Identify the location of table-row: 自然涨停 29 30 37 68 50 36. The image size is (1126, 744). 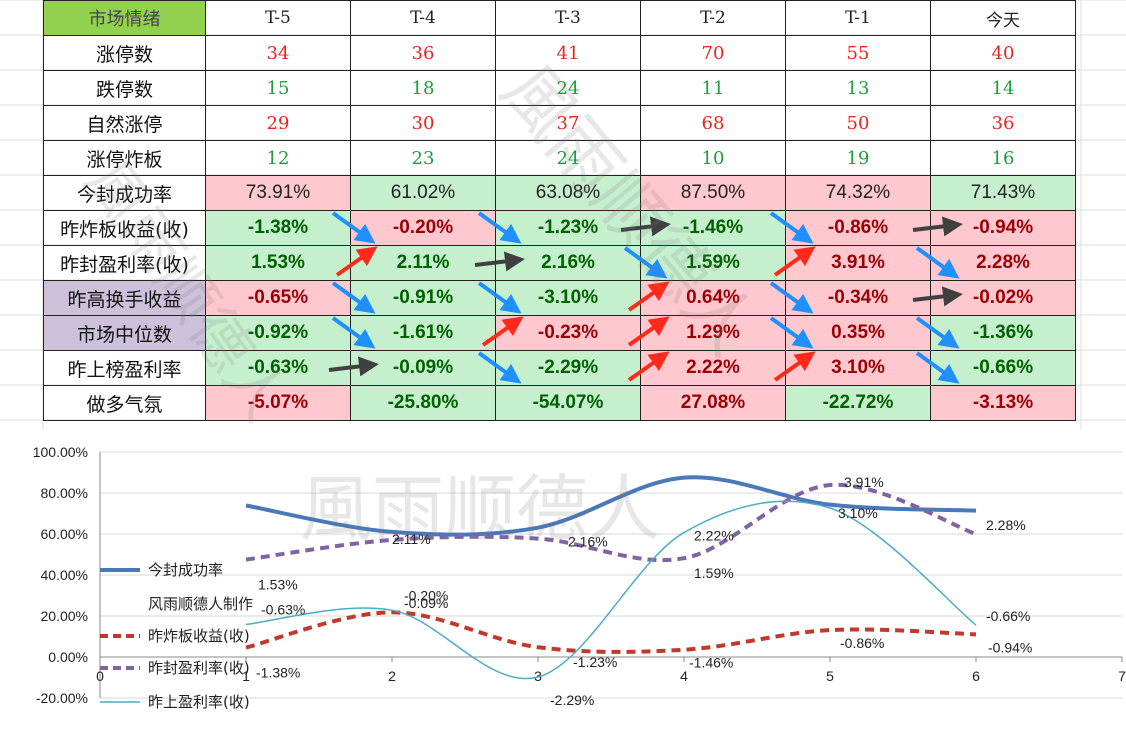
(559, 123).